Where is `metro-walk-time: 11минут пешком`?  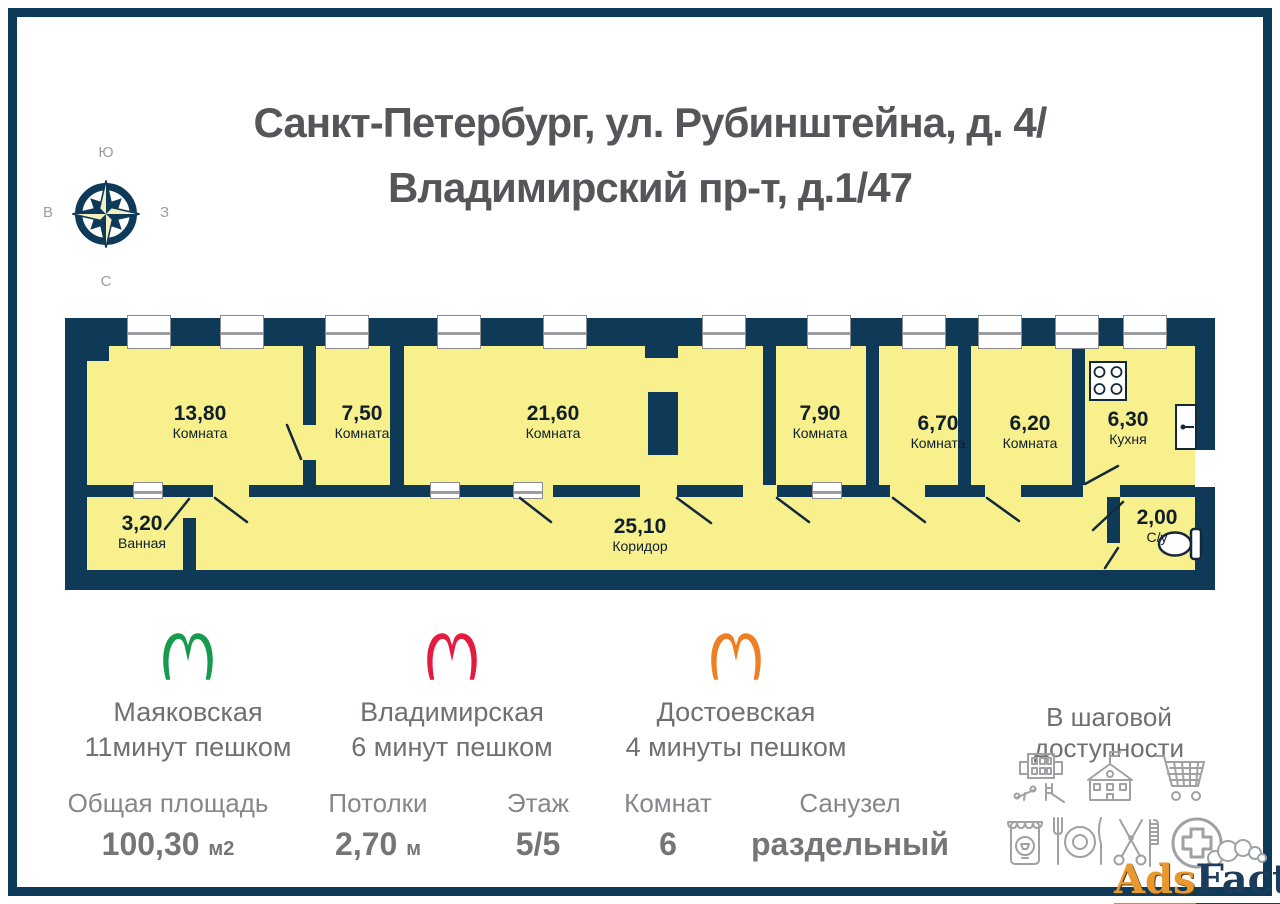 metro-walk-time: 11минут пешком is located at coordinates (188, 747).